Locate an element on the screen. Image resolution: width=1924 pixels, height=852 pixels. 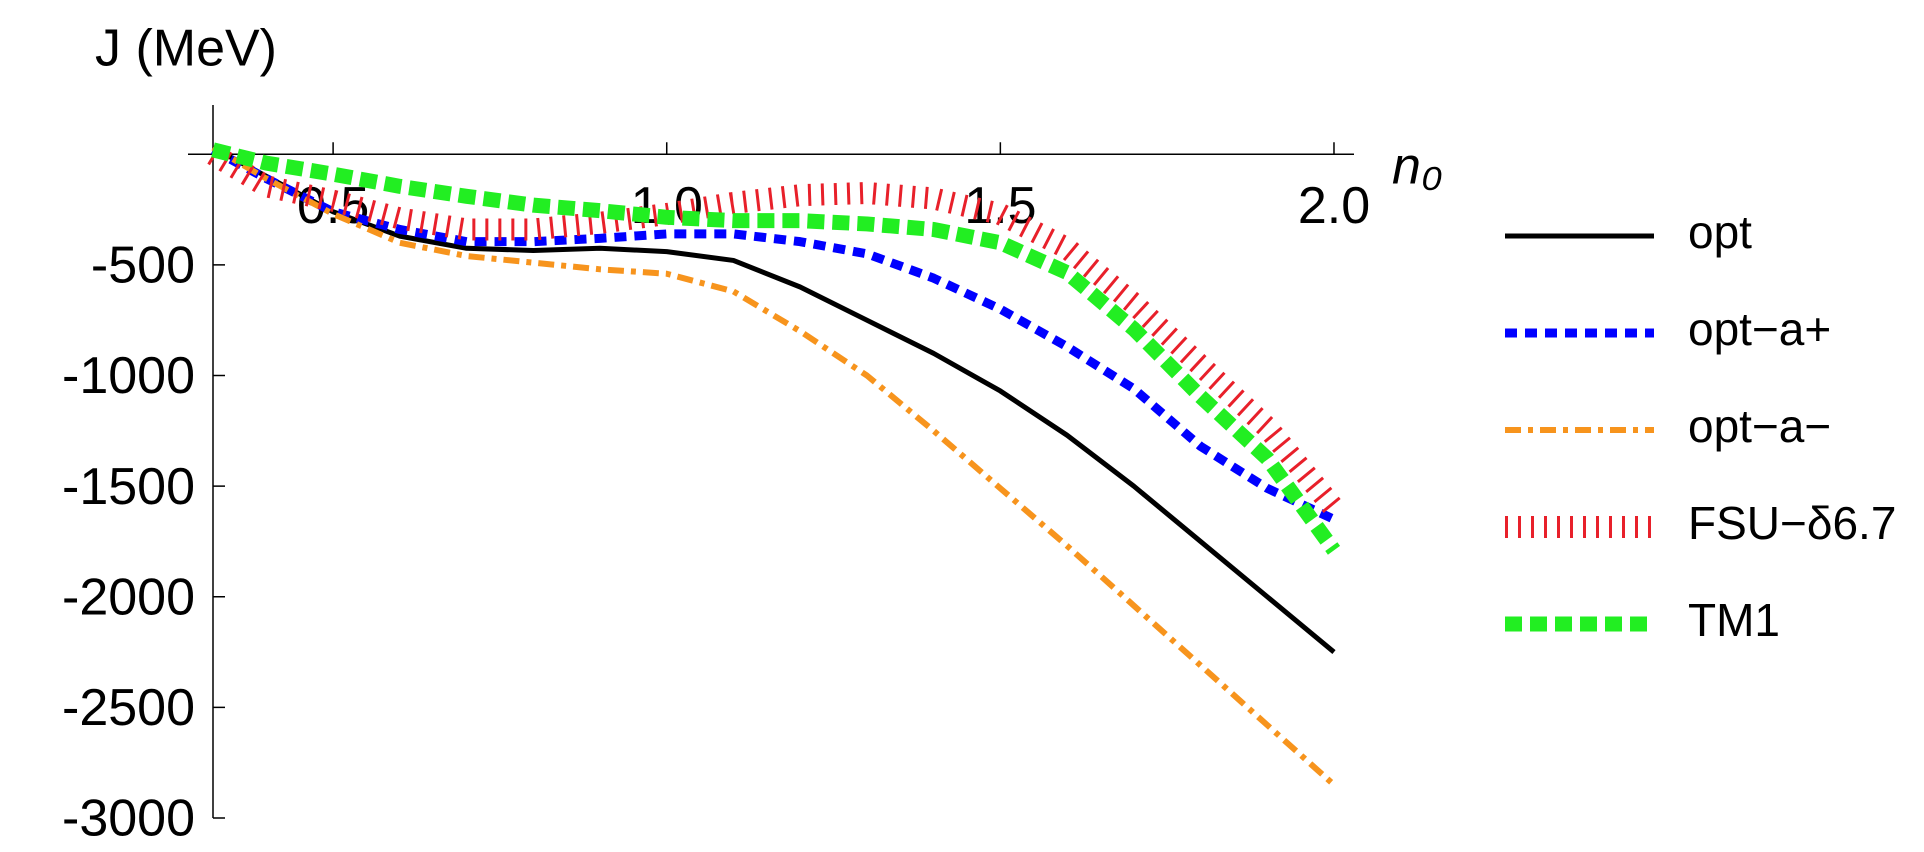
y-tick-label: -500 is located at coordinates (143, 266).